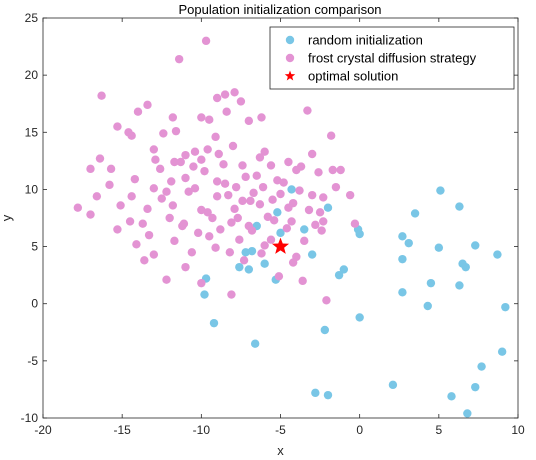  Describe the element at coordinates (122, 430) in the screenshot. I see `x-tick-label: -15` at that location.